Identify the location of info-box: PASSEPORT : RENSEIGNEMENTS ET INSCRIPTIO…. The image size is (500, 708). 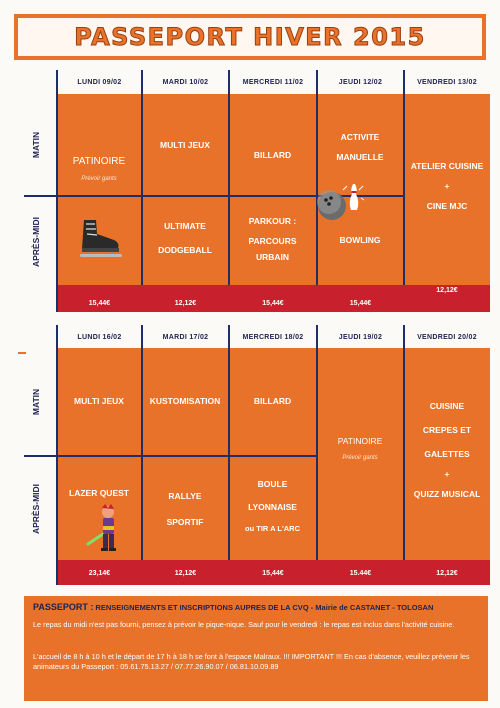
(256, 648).